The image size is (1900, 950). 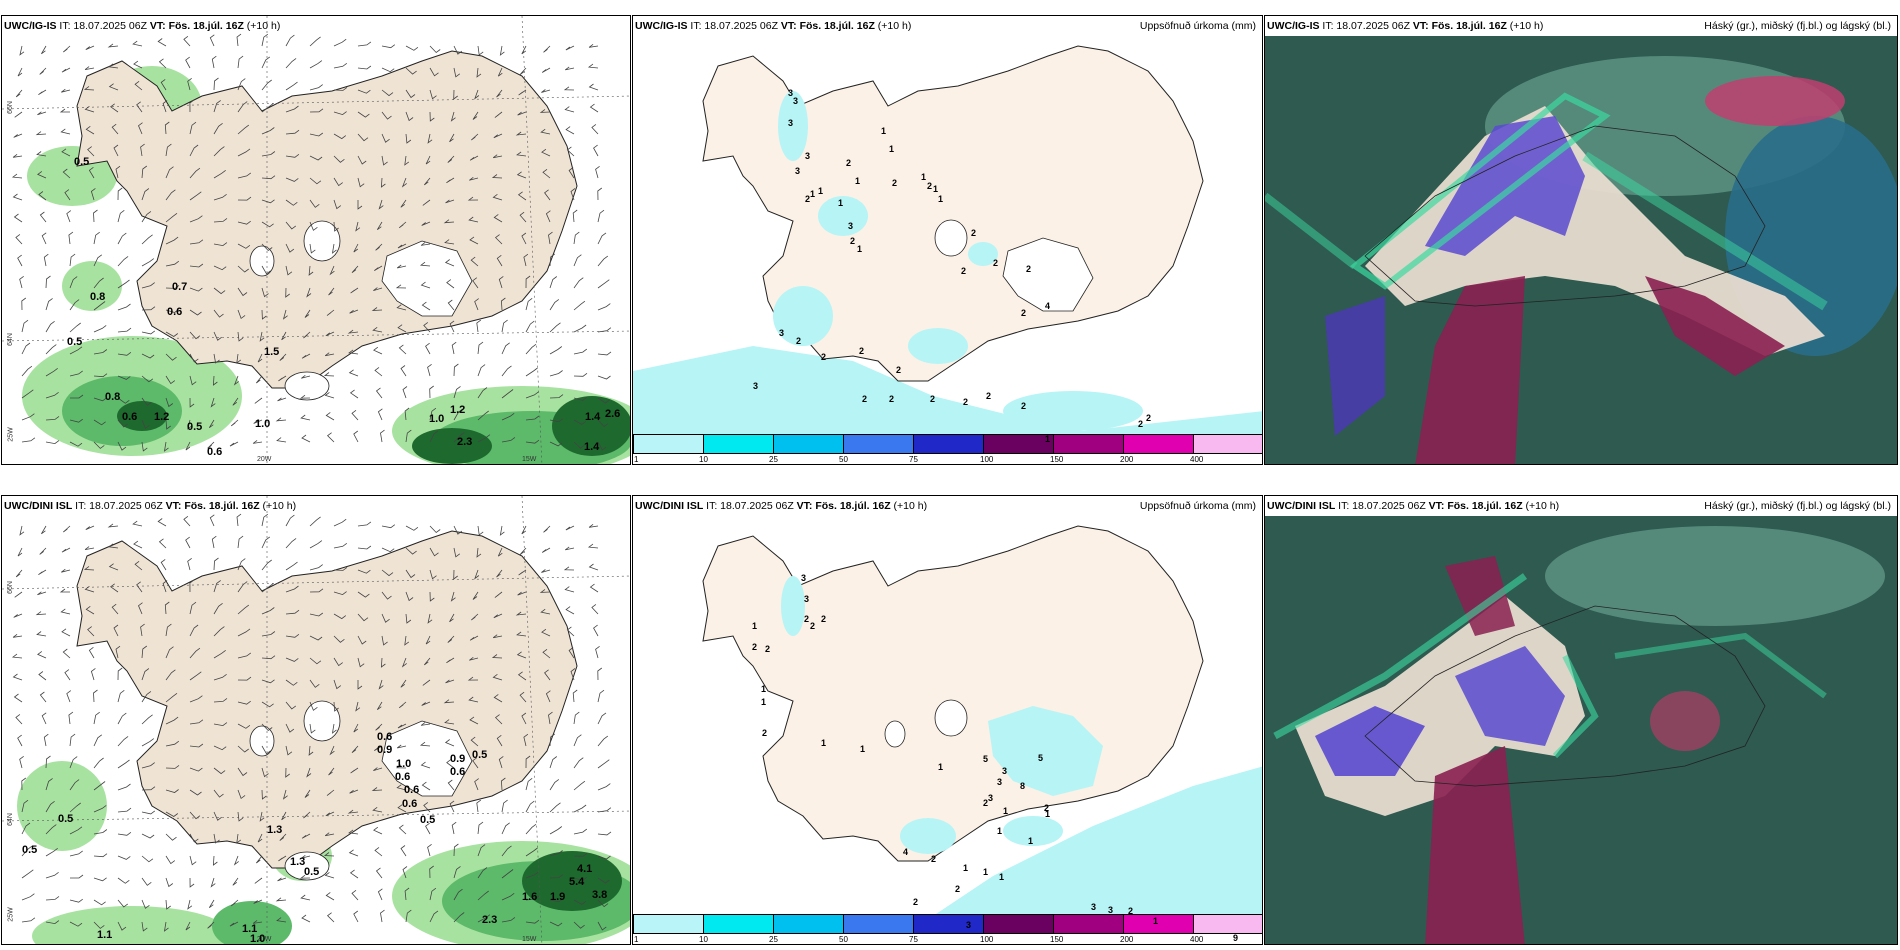 I want to click on precip-value-label: 1.9, so click(x=558, y=897).